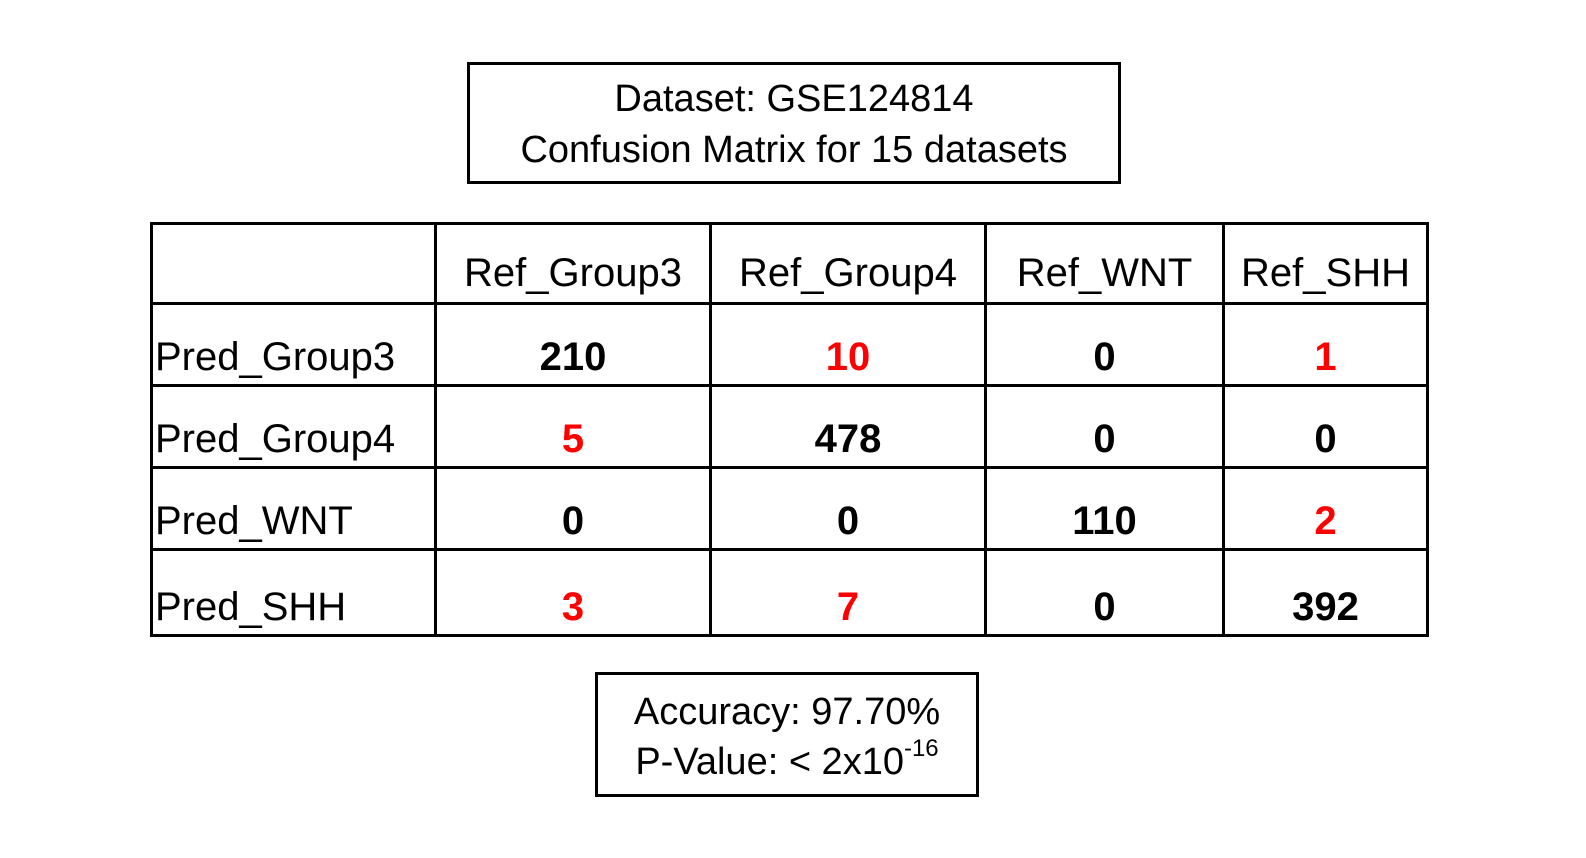 The width and height of the screenshot is (1586, 858). I want to click on matrix-cell: 7, so click(848, 592).